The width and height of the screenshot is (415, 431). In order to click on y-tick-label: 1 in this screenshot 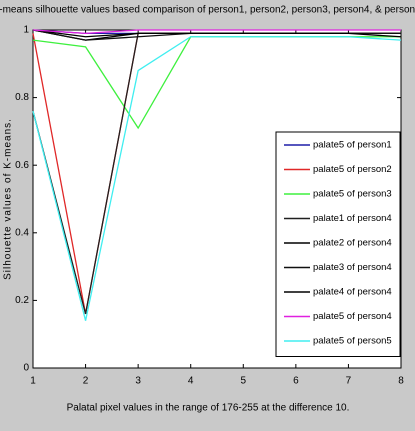, I will do `click(26, 30)`.